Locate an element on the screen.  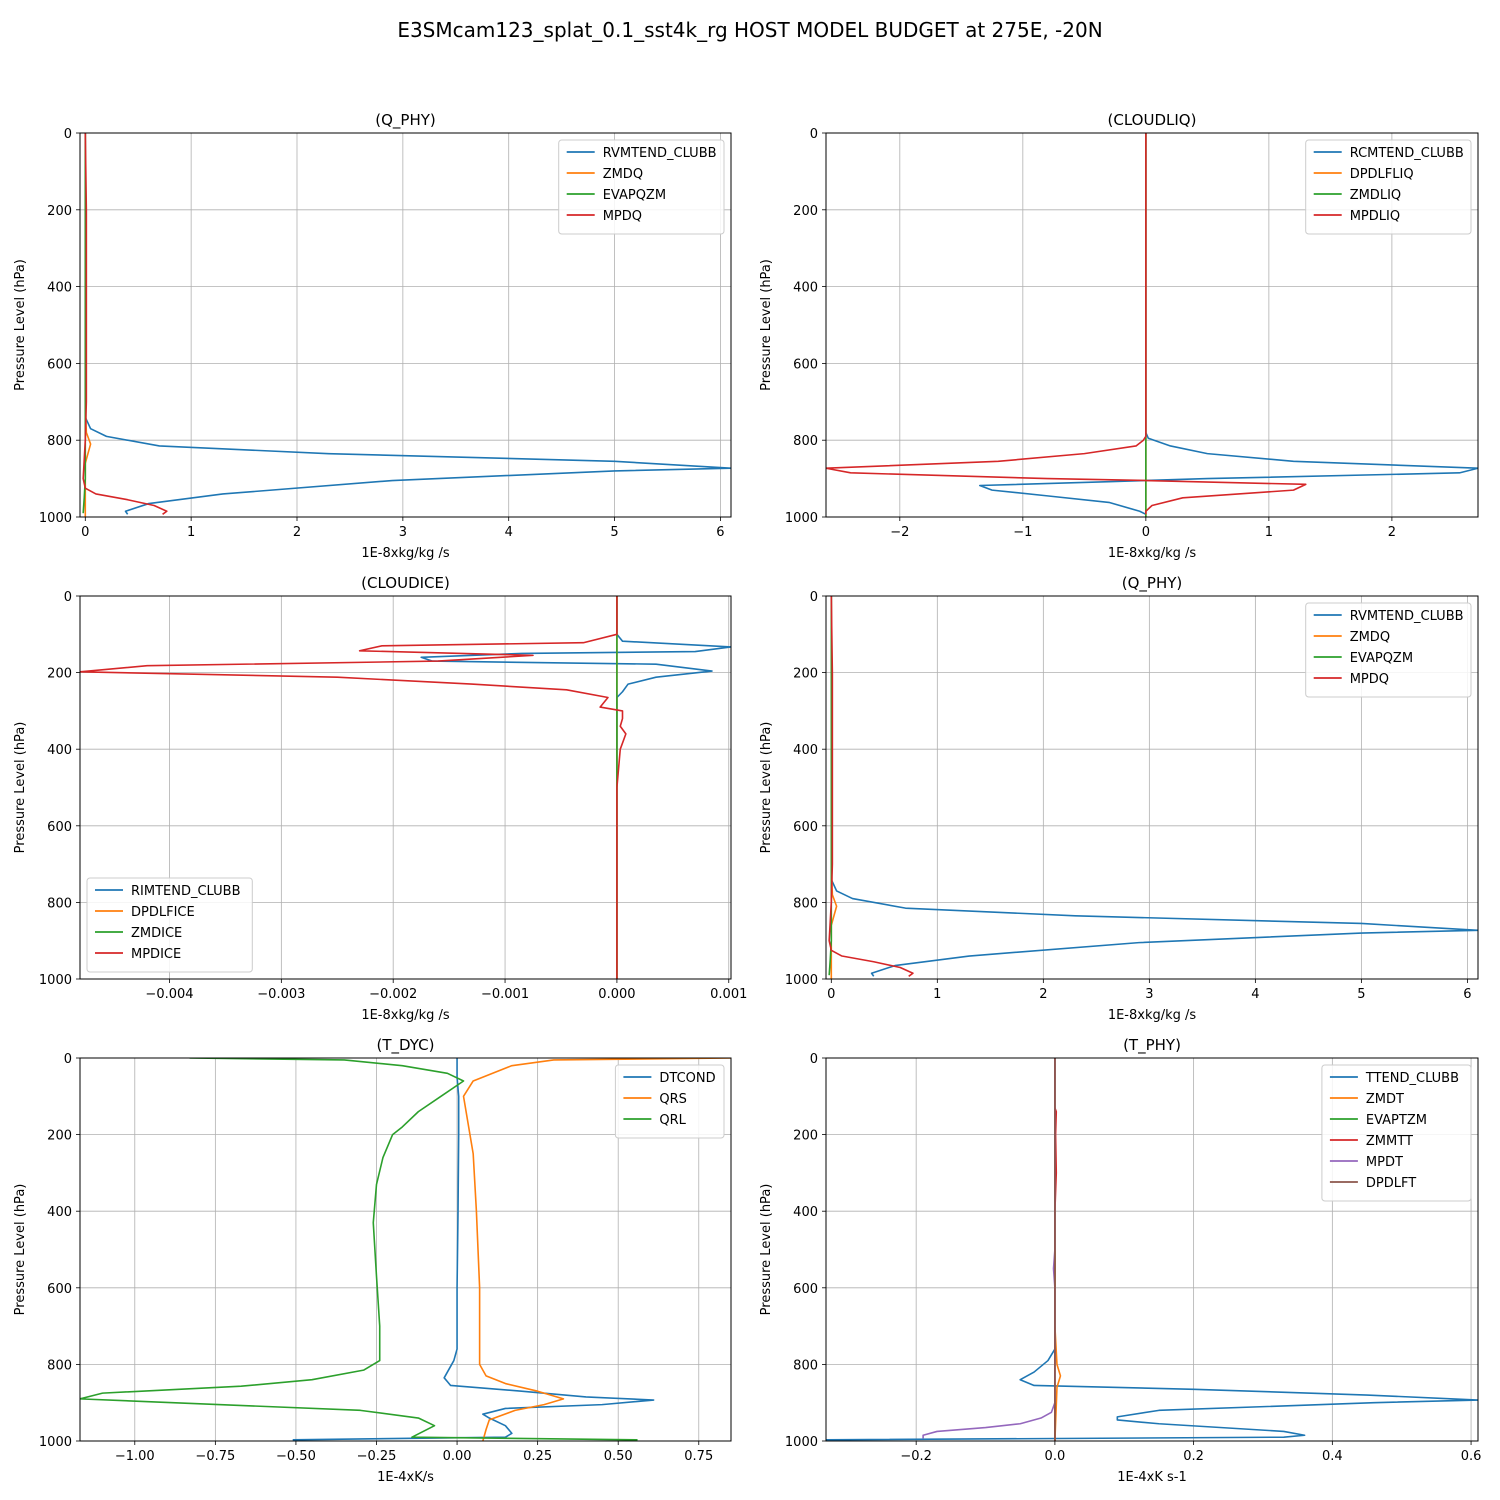
series-line-dtcond is located at coordinates (473, 1249).